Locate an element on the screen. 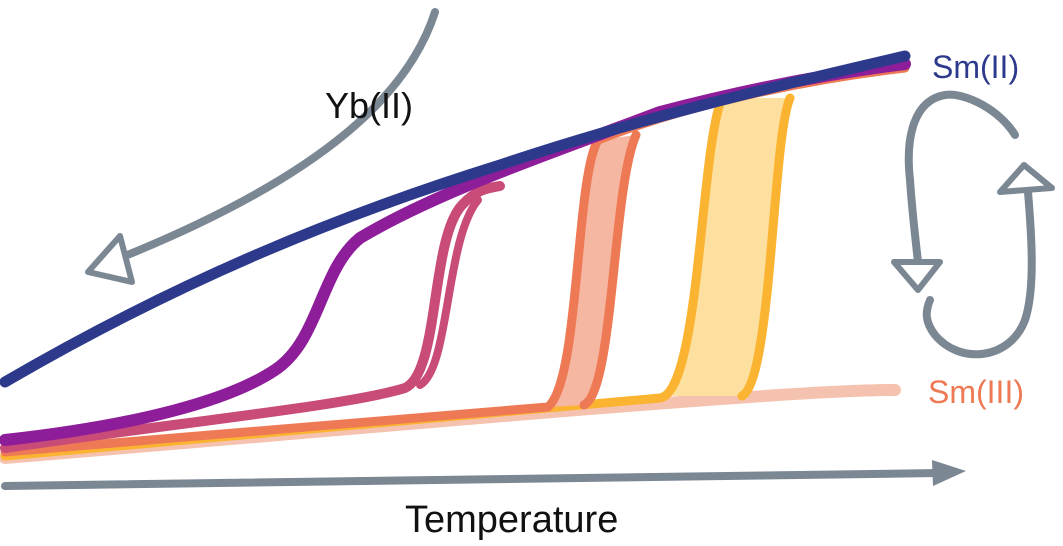 Image resolution: width=1063 pixels, height=546 pixels. amber-cooling-curve is located at coordinates (766, 247).